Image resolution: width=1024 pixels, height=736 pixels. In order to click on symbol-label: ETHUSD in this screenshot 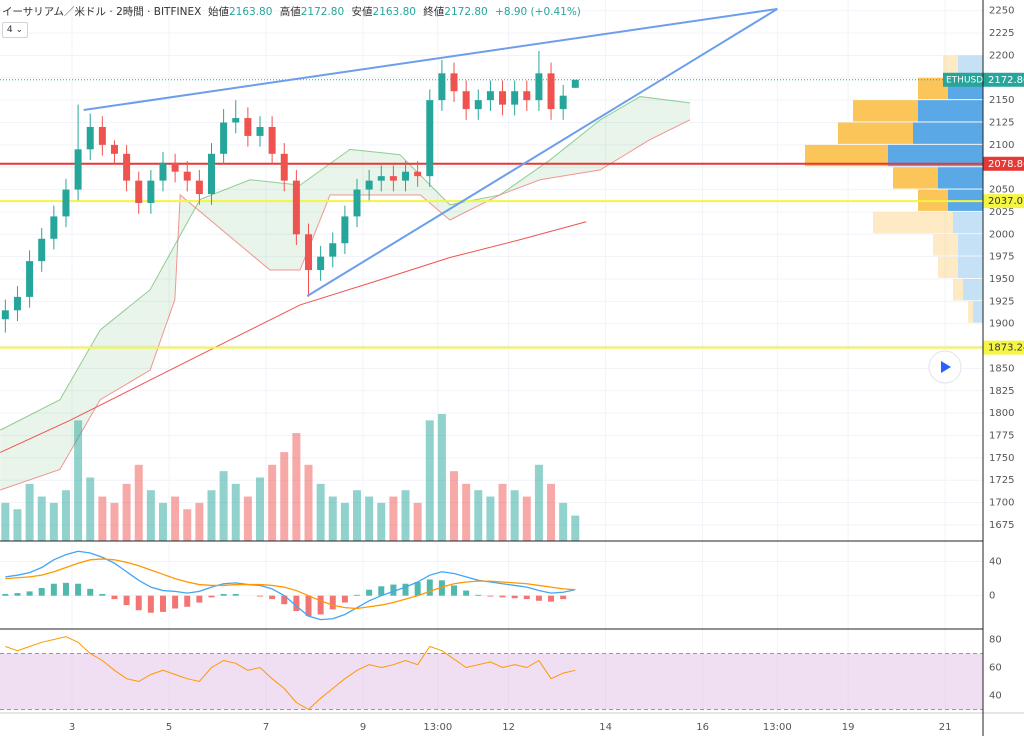, I will do `click(964, 80)`.